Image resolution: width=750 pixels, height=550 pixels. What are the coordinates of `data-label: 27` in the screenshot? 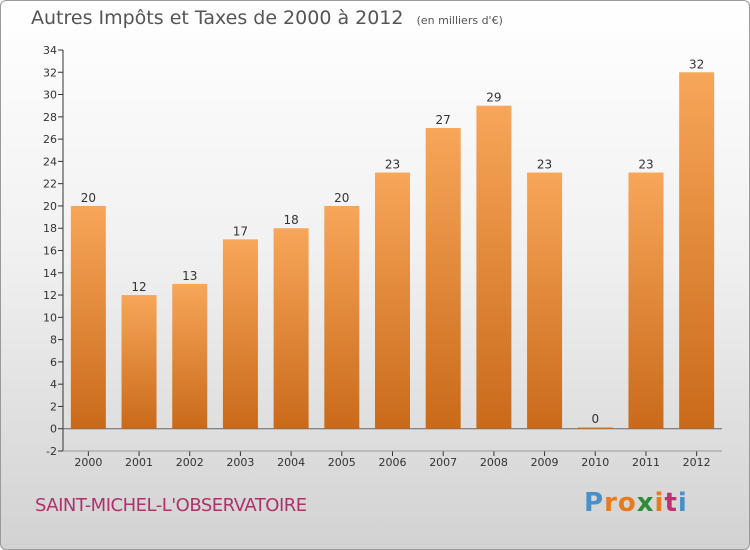 It's located at (443, 120).